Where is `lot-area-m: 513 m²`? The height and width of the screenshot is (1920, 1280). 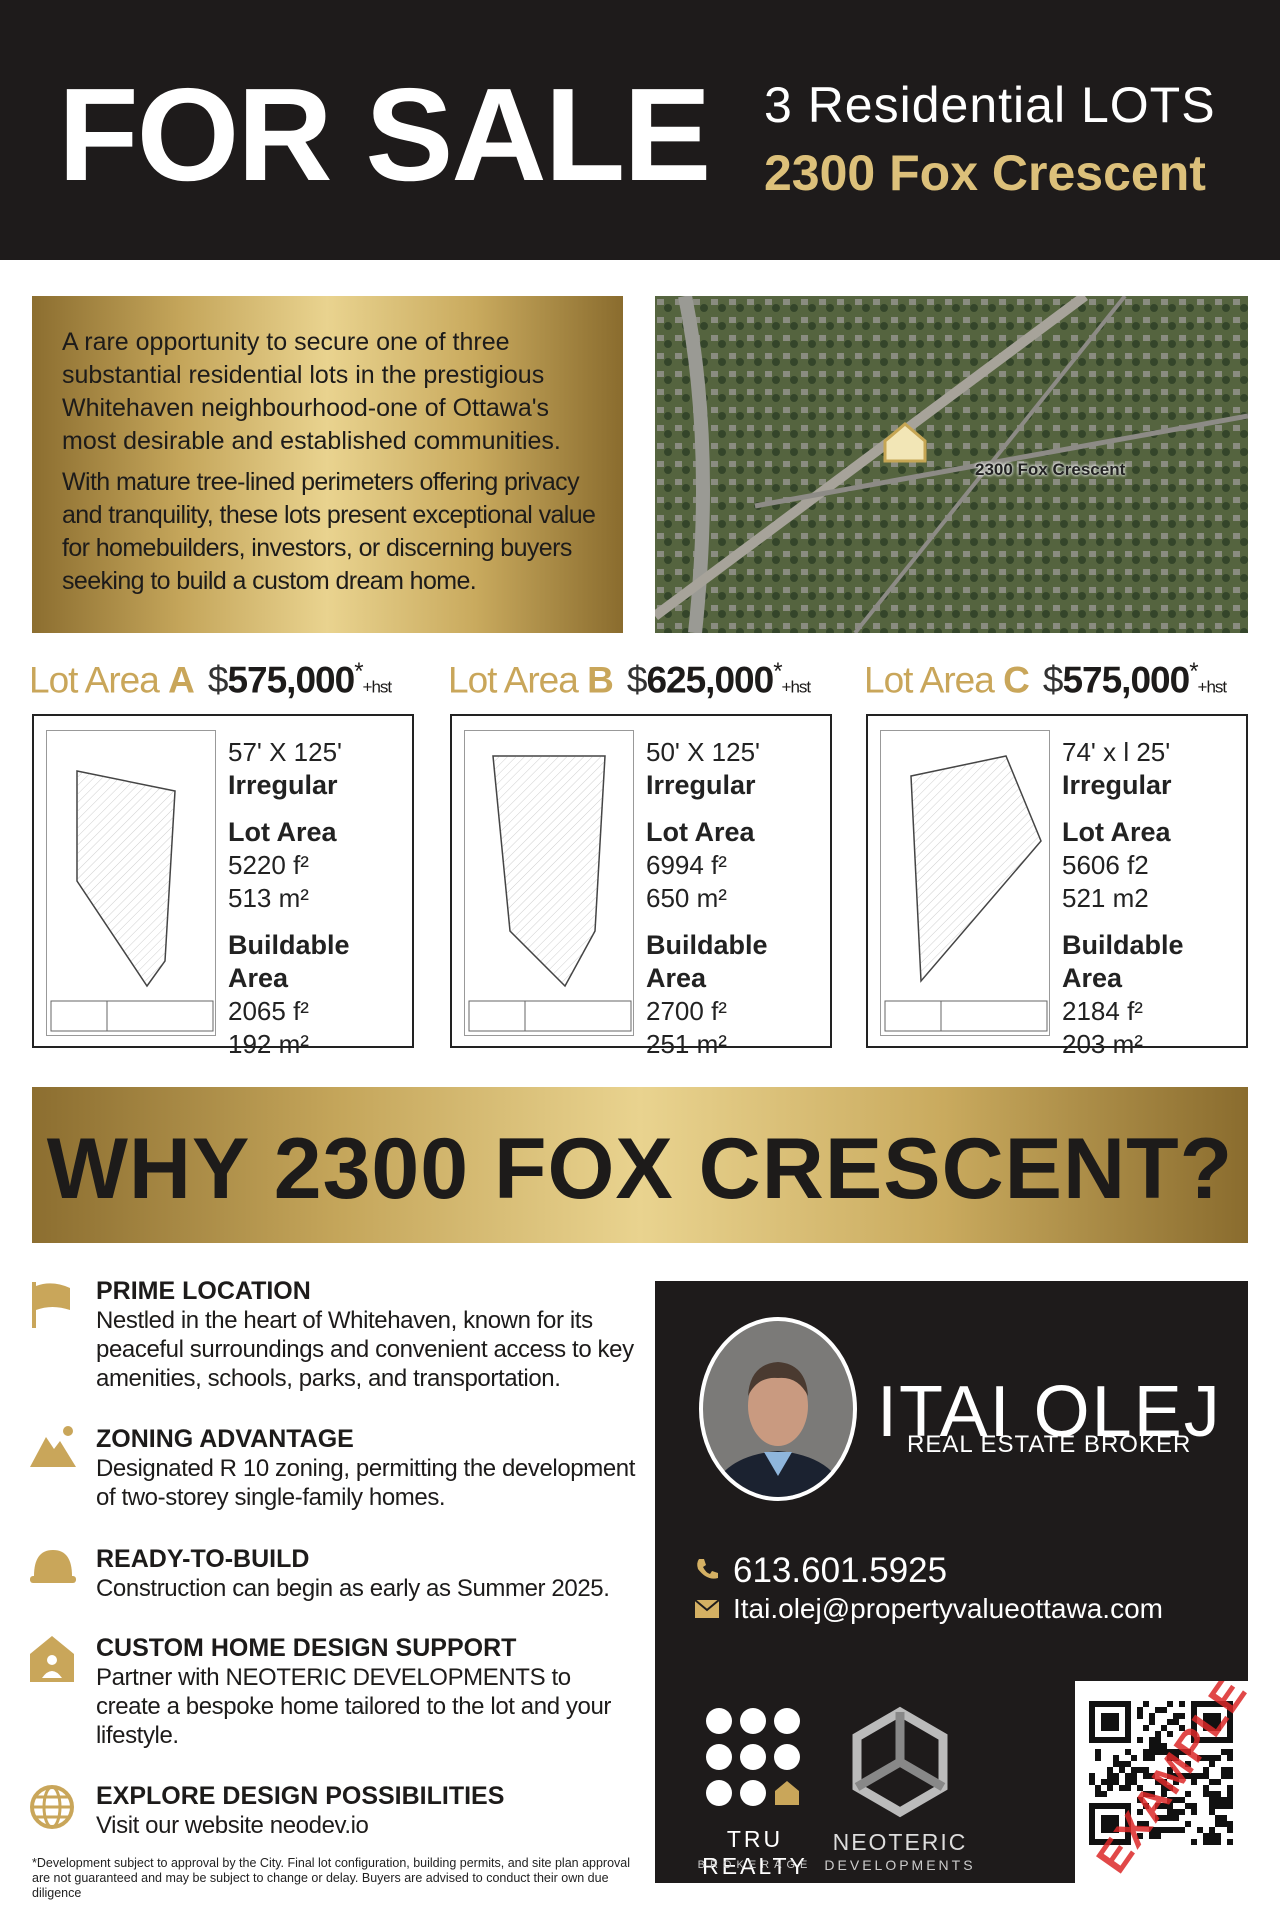
lot-area-m: 513 m² is located at coordinates (268, 898).